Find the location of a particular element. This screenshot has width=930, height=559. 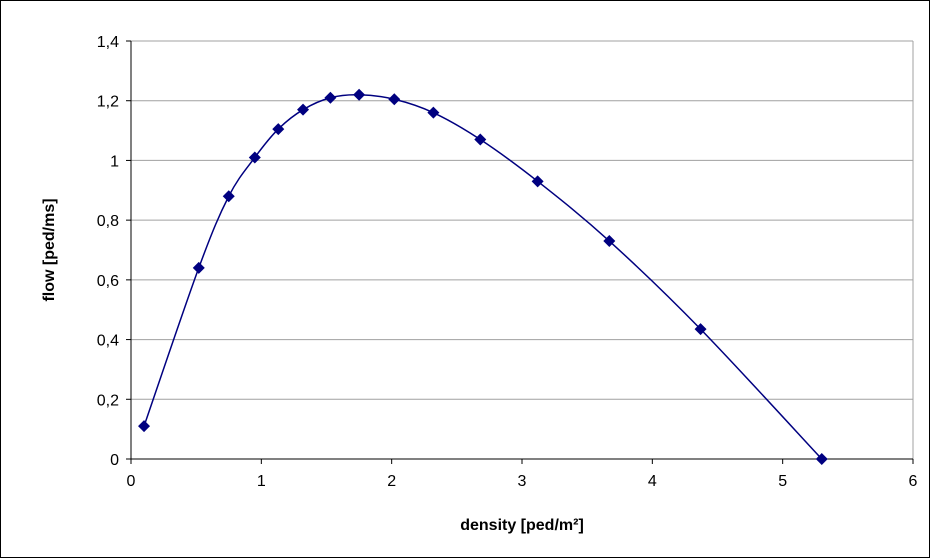

x-tick-label: 2 is located at coordinates (391, 481).